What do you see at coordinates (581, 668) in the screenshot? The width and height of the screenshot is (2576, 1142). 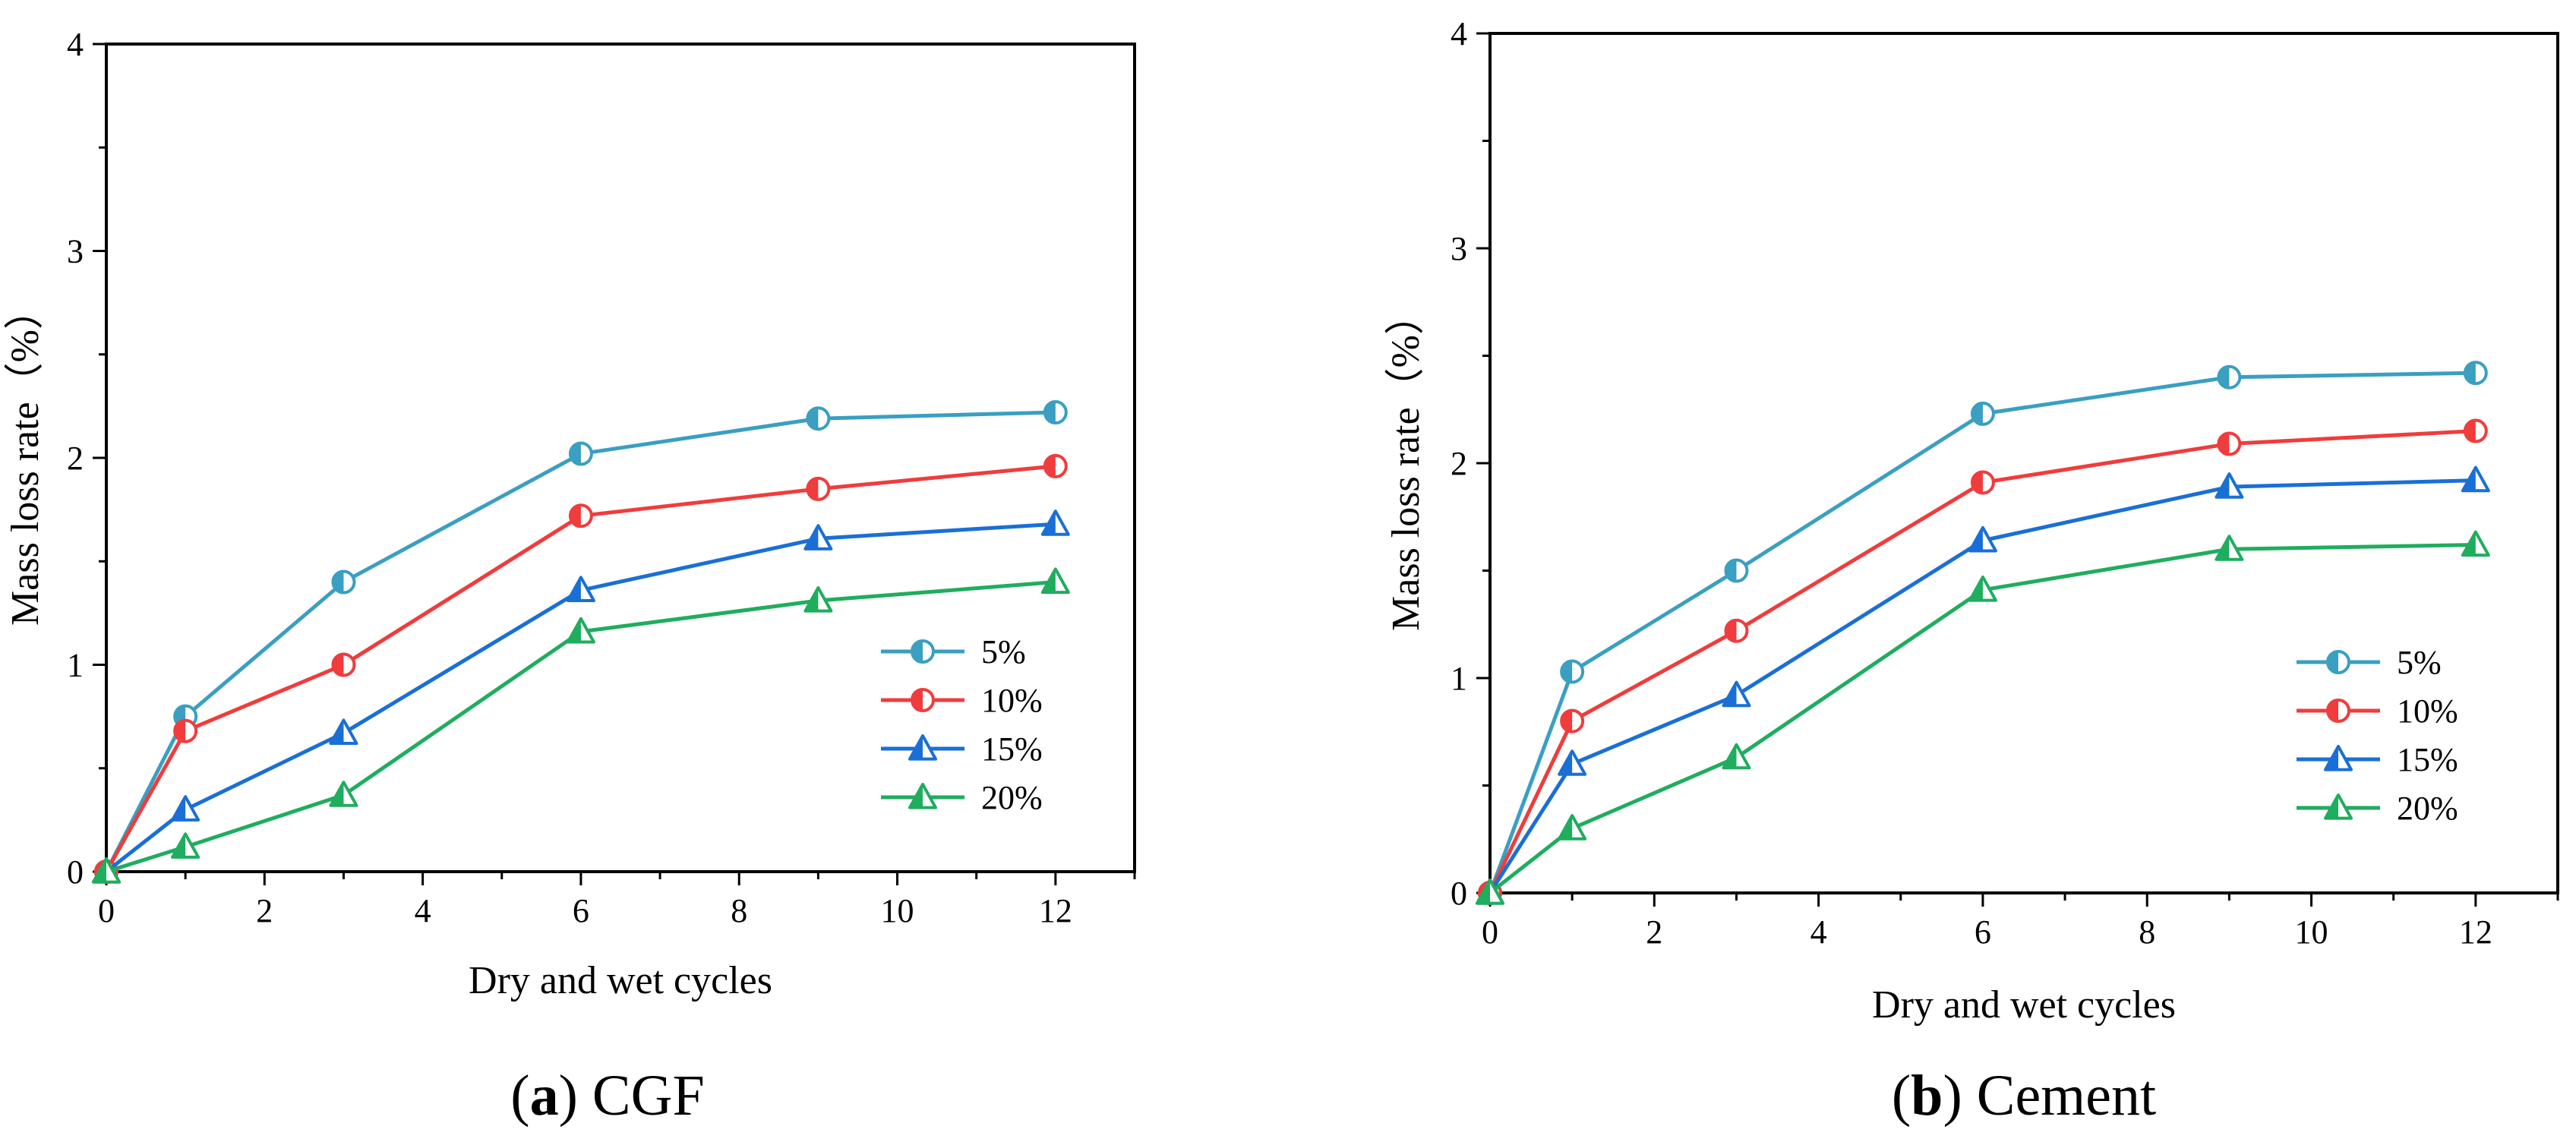 I see `series-10pct` at bounding box center [581, 668].